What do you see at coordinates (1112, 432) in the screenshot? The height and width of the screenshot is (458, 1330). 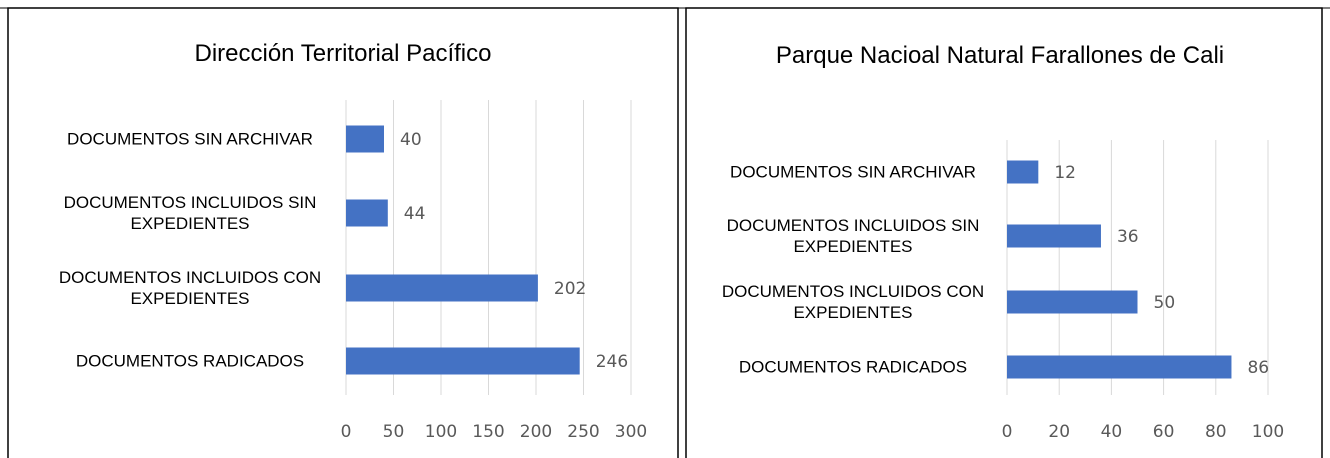 I see `x-tick-label: 40` at bounding box center [1112, 432].